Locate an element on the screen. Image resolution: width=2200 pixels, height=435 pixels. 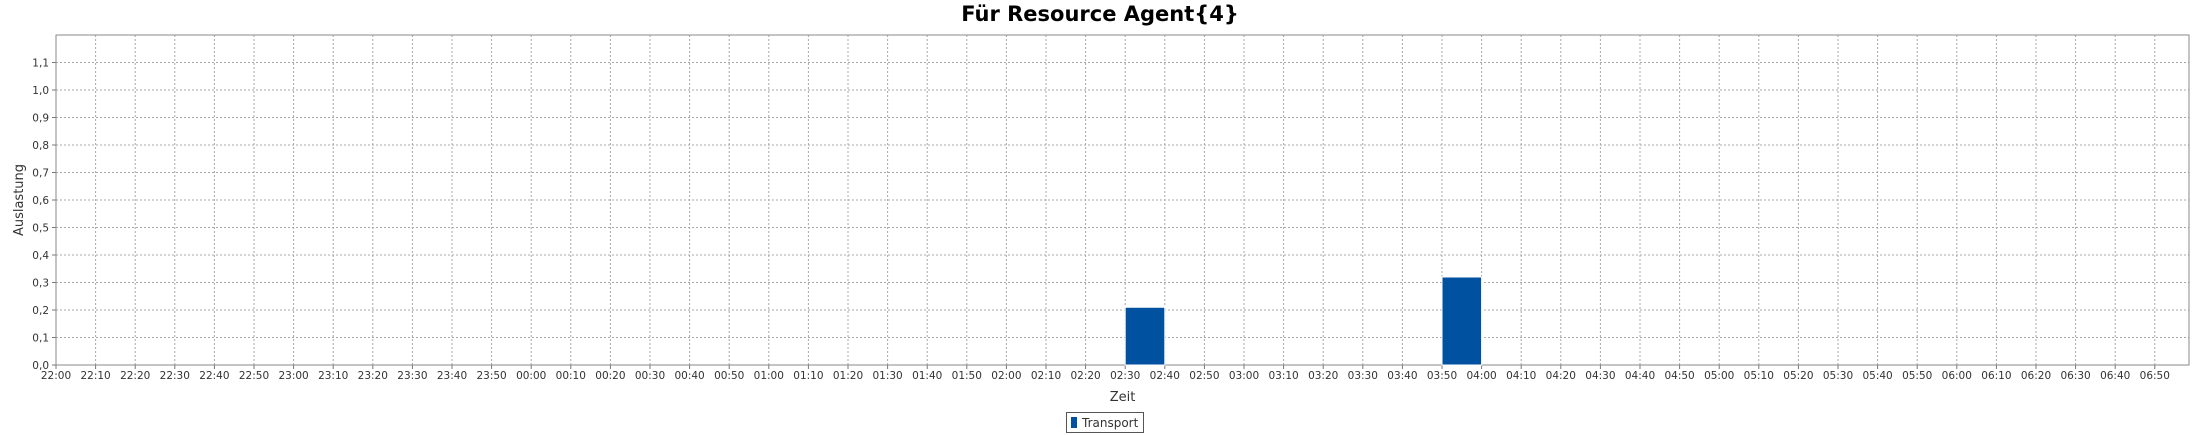
x-tick-label: 05:10 is located at coordinates (1759, 376).